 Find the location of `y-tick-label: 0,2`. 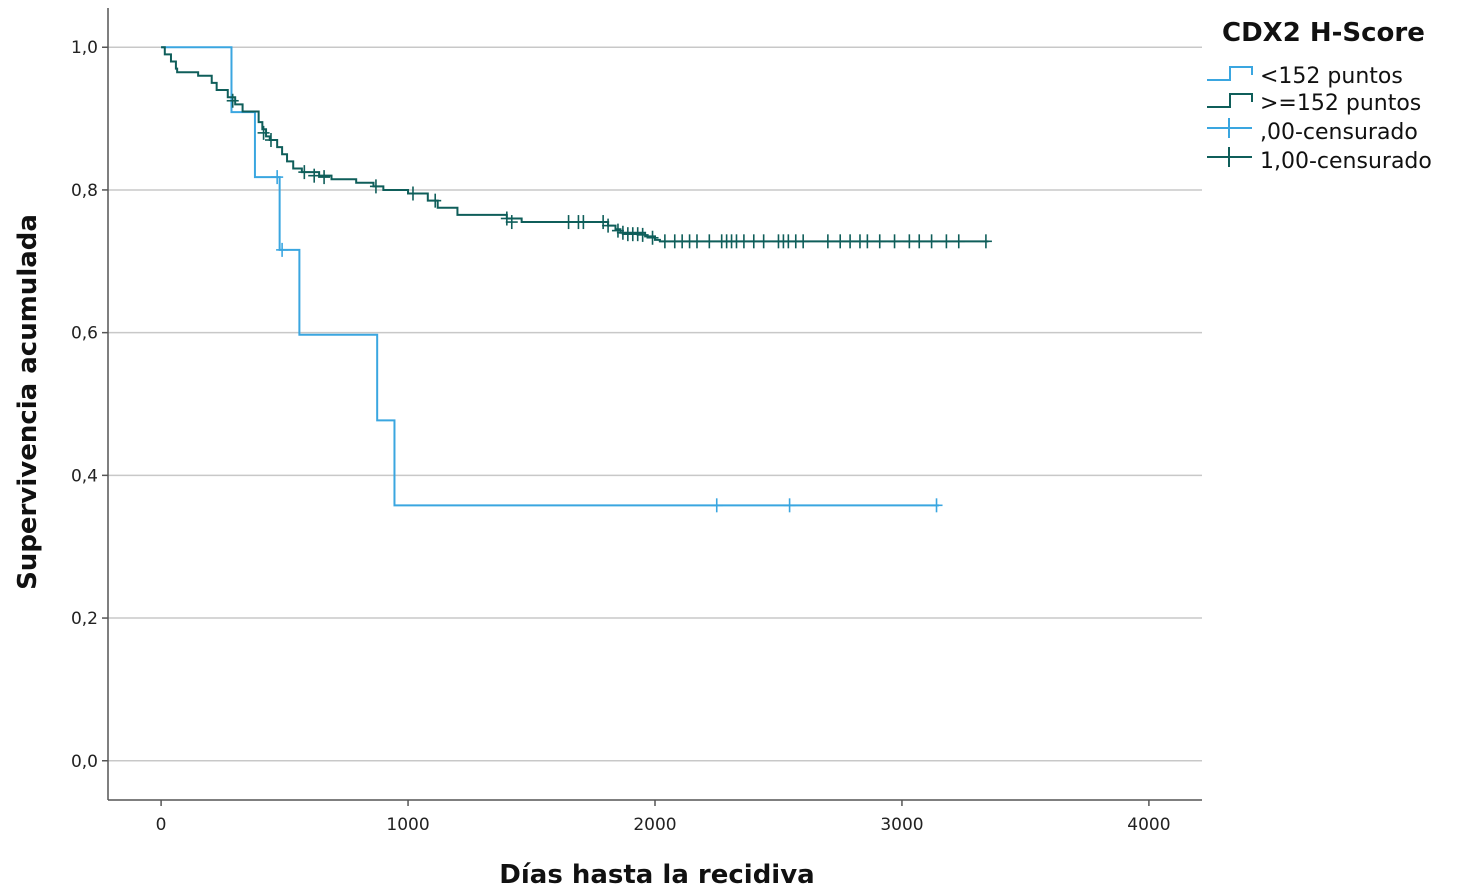

y-tick-label: 0,2 is located at coordinates (84, 619).